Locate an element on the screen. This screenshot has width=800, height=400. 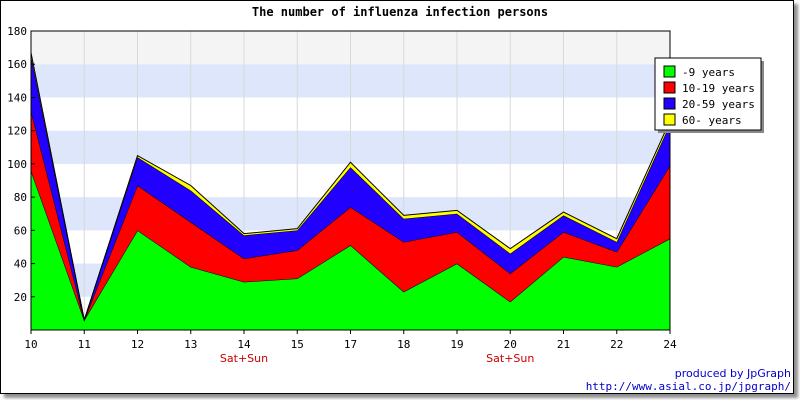
legend-label: -9 years is located at coordinates (708, 72).